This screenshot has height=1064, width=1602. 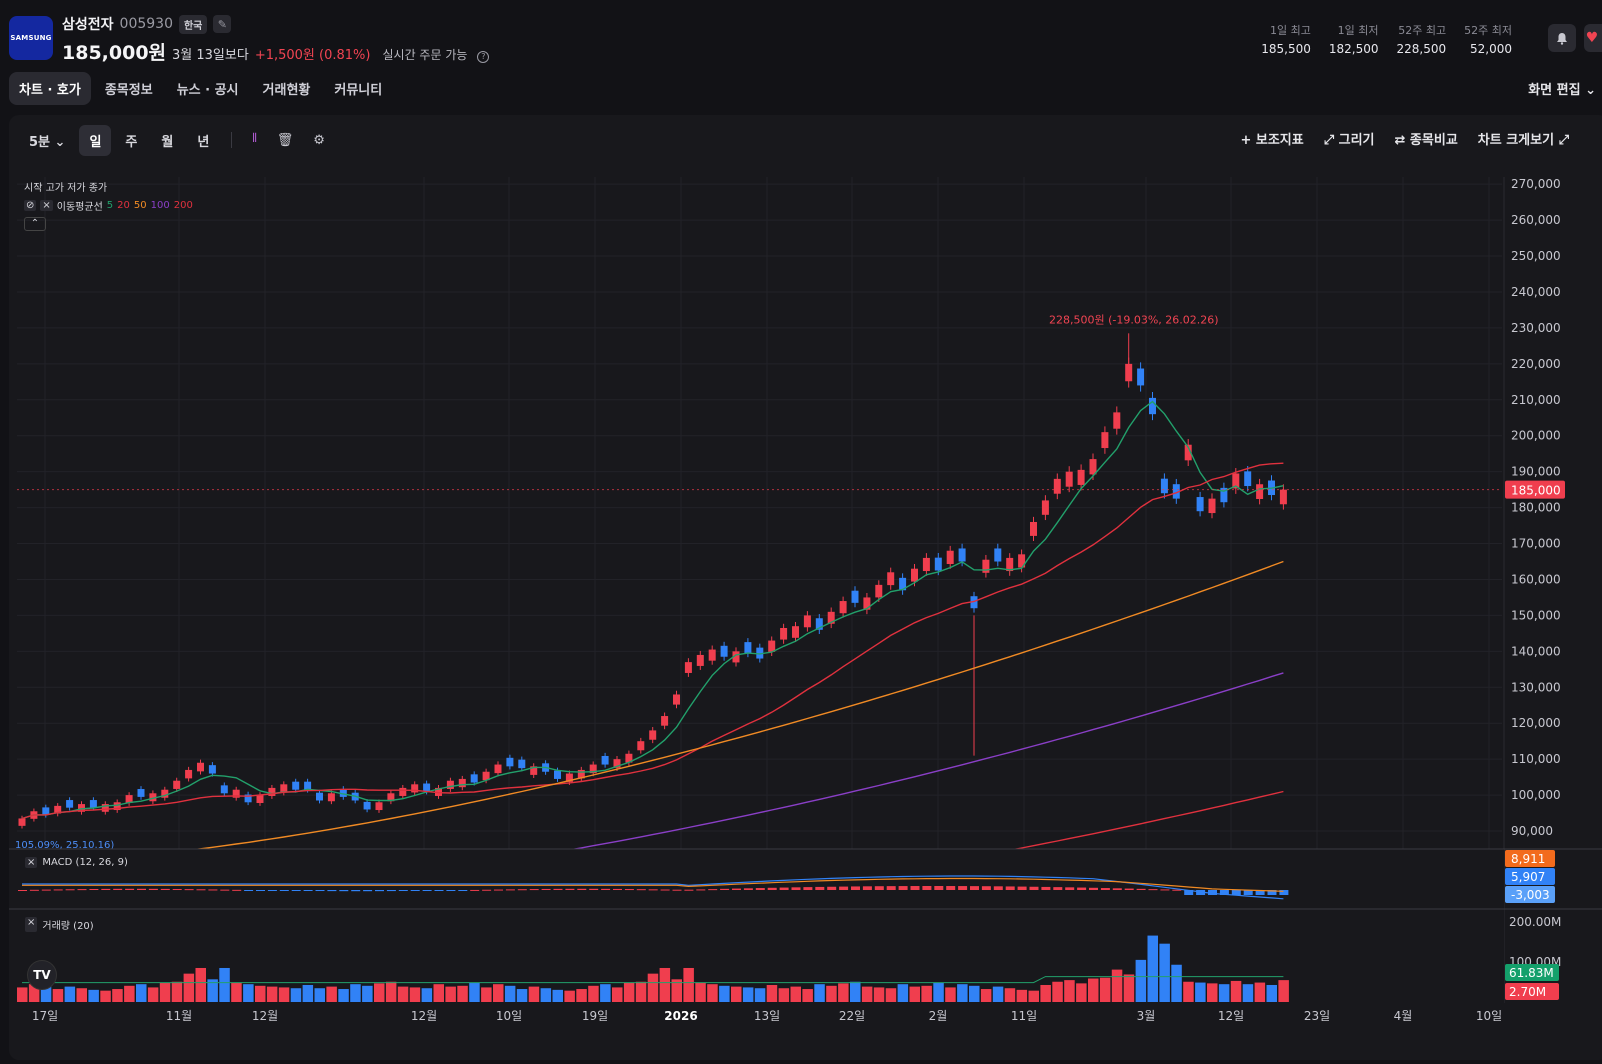 I want to click on period-day: 일, so click(x=95, y=140).